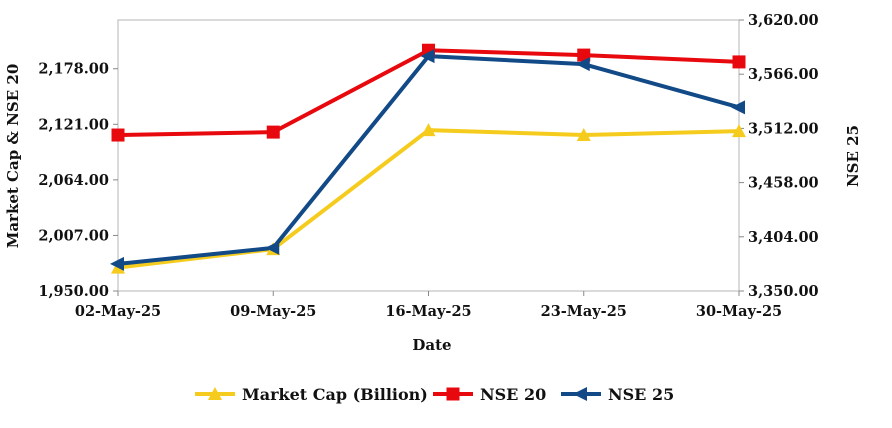  What do you see at coordinates (739, 311) in the screenshot?
I see `x-tick-label: 30-May-25` at bounding box center [739, 311].